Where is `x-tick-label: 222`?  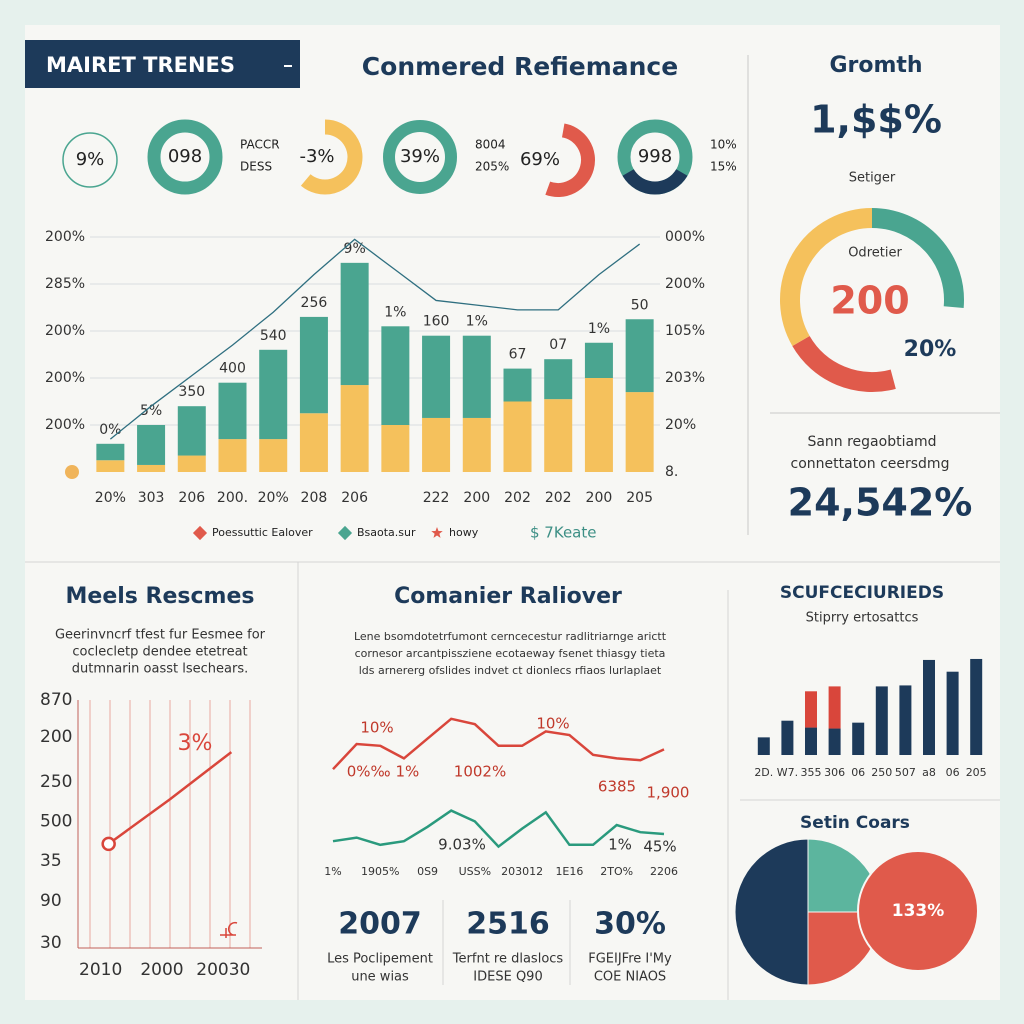
x-tick-label: 222 is located at coordinates (436, 498).